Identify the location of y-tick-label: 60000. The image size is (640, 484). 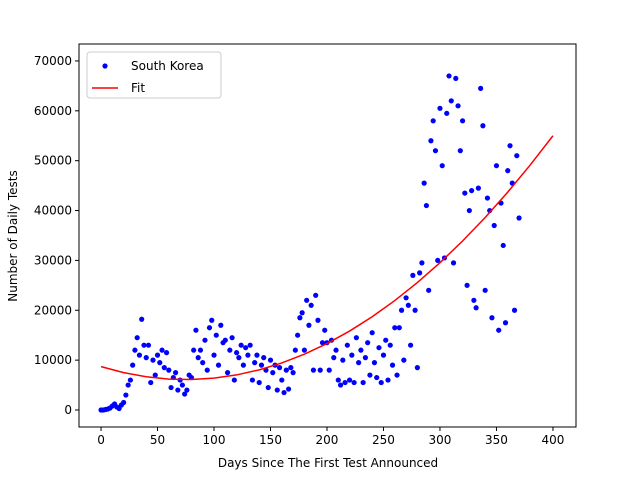
(53, 111).